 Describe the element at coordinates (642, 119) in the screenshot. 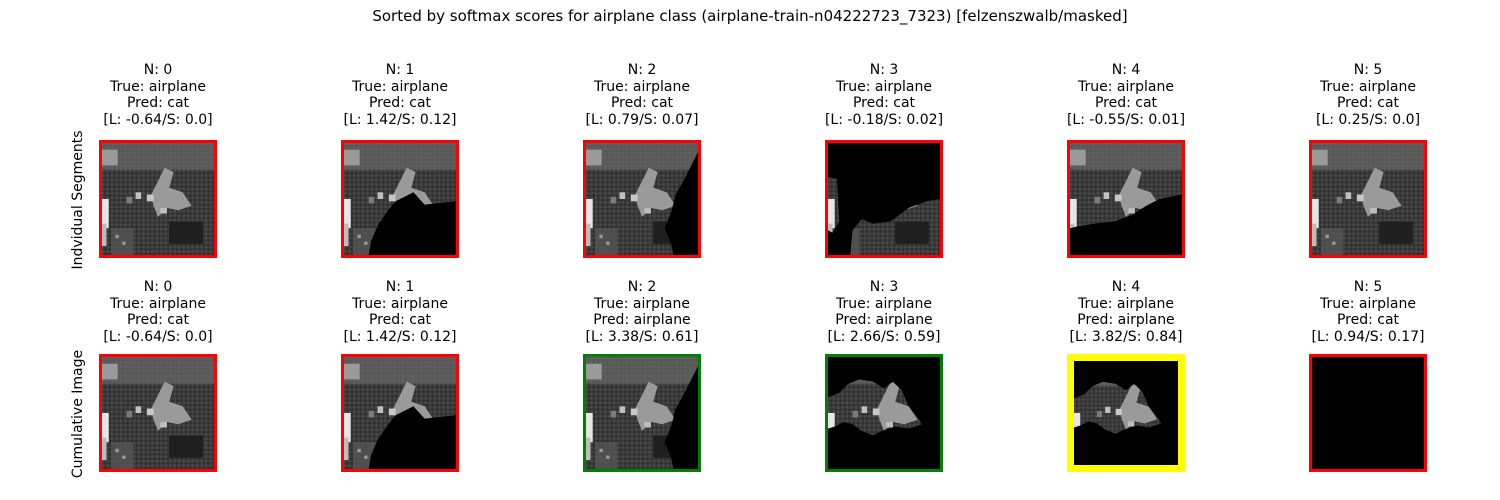

I see `score-label: [L: 0.79/S: 0.07]` at that location.